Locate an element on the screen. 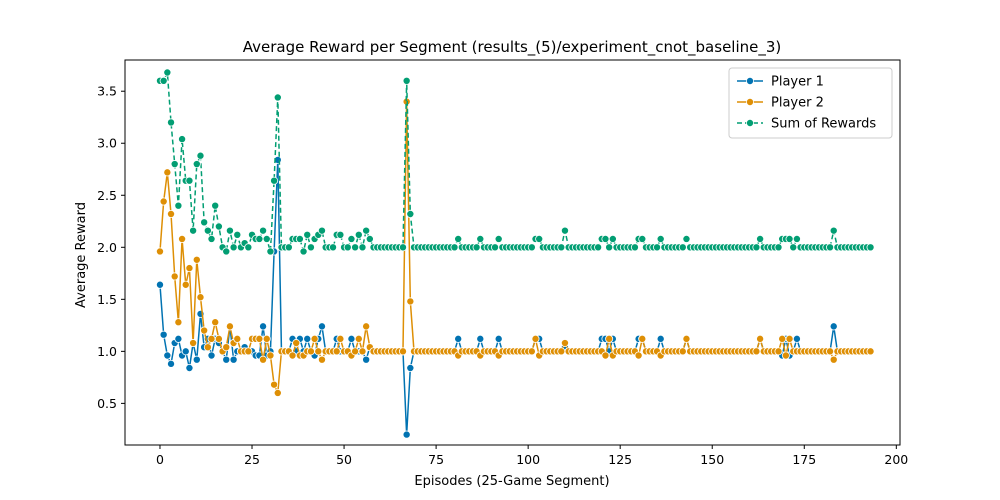 This screenshot has width=1000, height=500. legend-box is located at coordinates (810, 103).